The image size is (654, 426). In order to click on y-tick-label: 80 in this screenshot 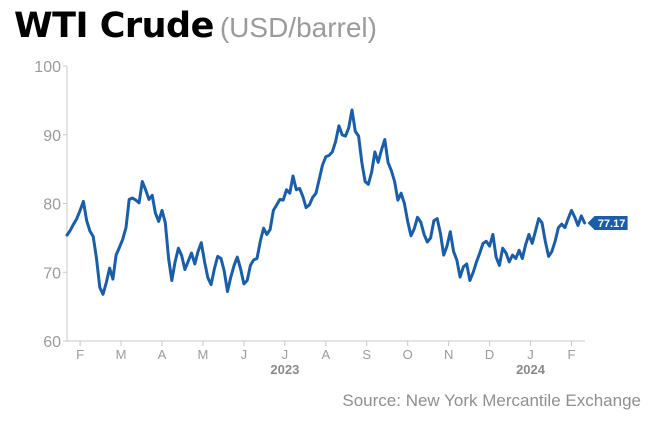, I will do `click(52, 205)`.